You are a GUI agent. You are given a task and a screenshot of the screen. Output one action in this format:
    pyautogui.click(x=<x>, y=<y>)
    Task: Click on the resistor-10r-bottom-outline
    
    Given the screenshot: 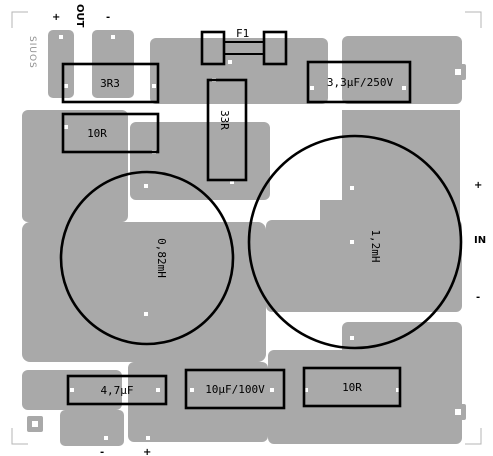 What is the action you would take?
    pyautogui.click(x=352, y=387)
    